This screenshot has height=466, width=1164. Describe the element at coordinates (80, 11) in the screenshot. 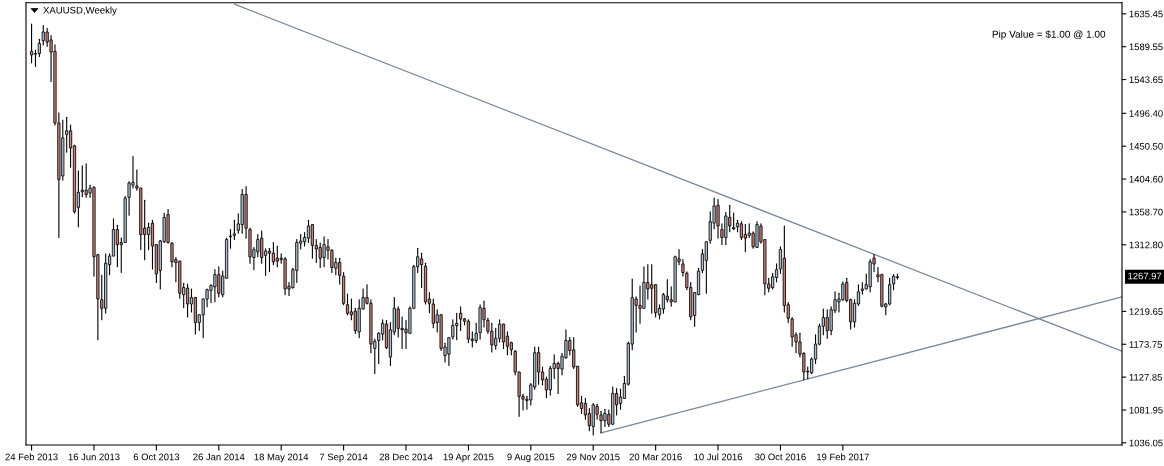

I see `chart-title: XAUUSD,Weekly` at that location.